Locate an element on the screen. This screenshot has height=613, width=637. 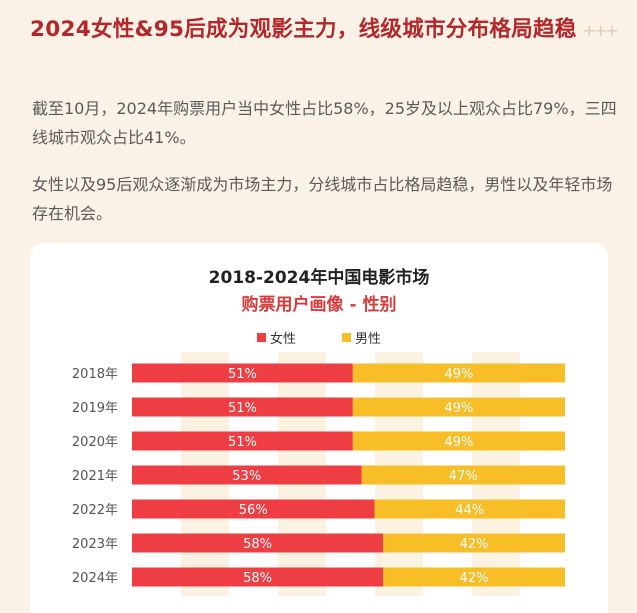
sparkle-decoration: +++ is located at coordinates (600, 30).